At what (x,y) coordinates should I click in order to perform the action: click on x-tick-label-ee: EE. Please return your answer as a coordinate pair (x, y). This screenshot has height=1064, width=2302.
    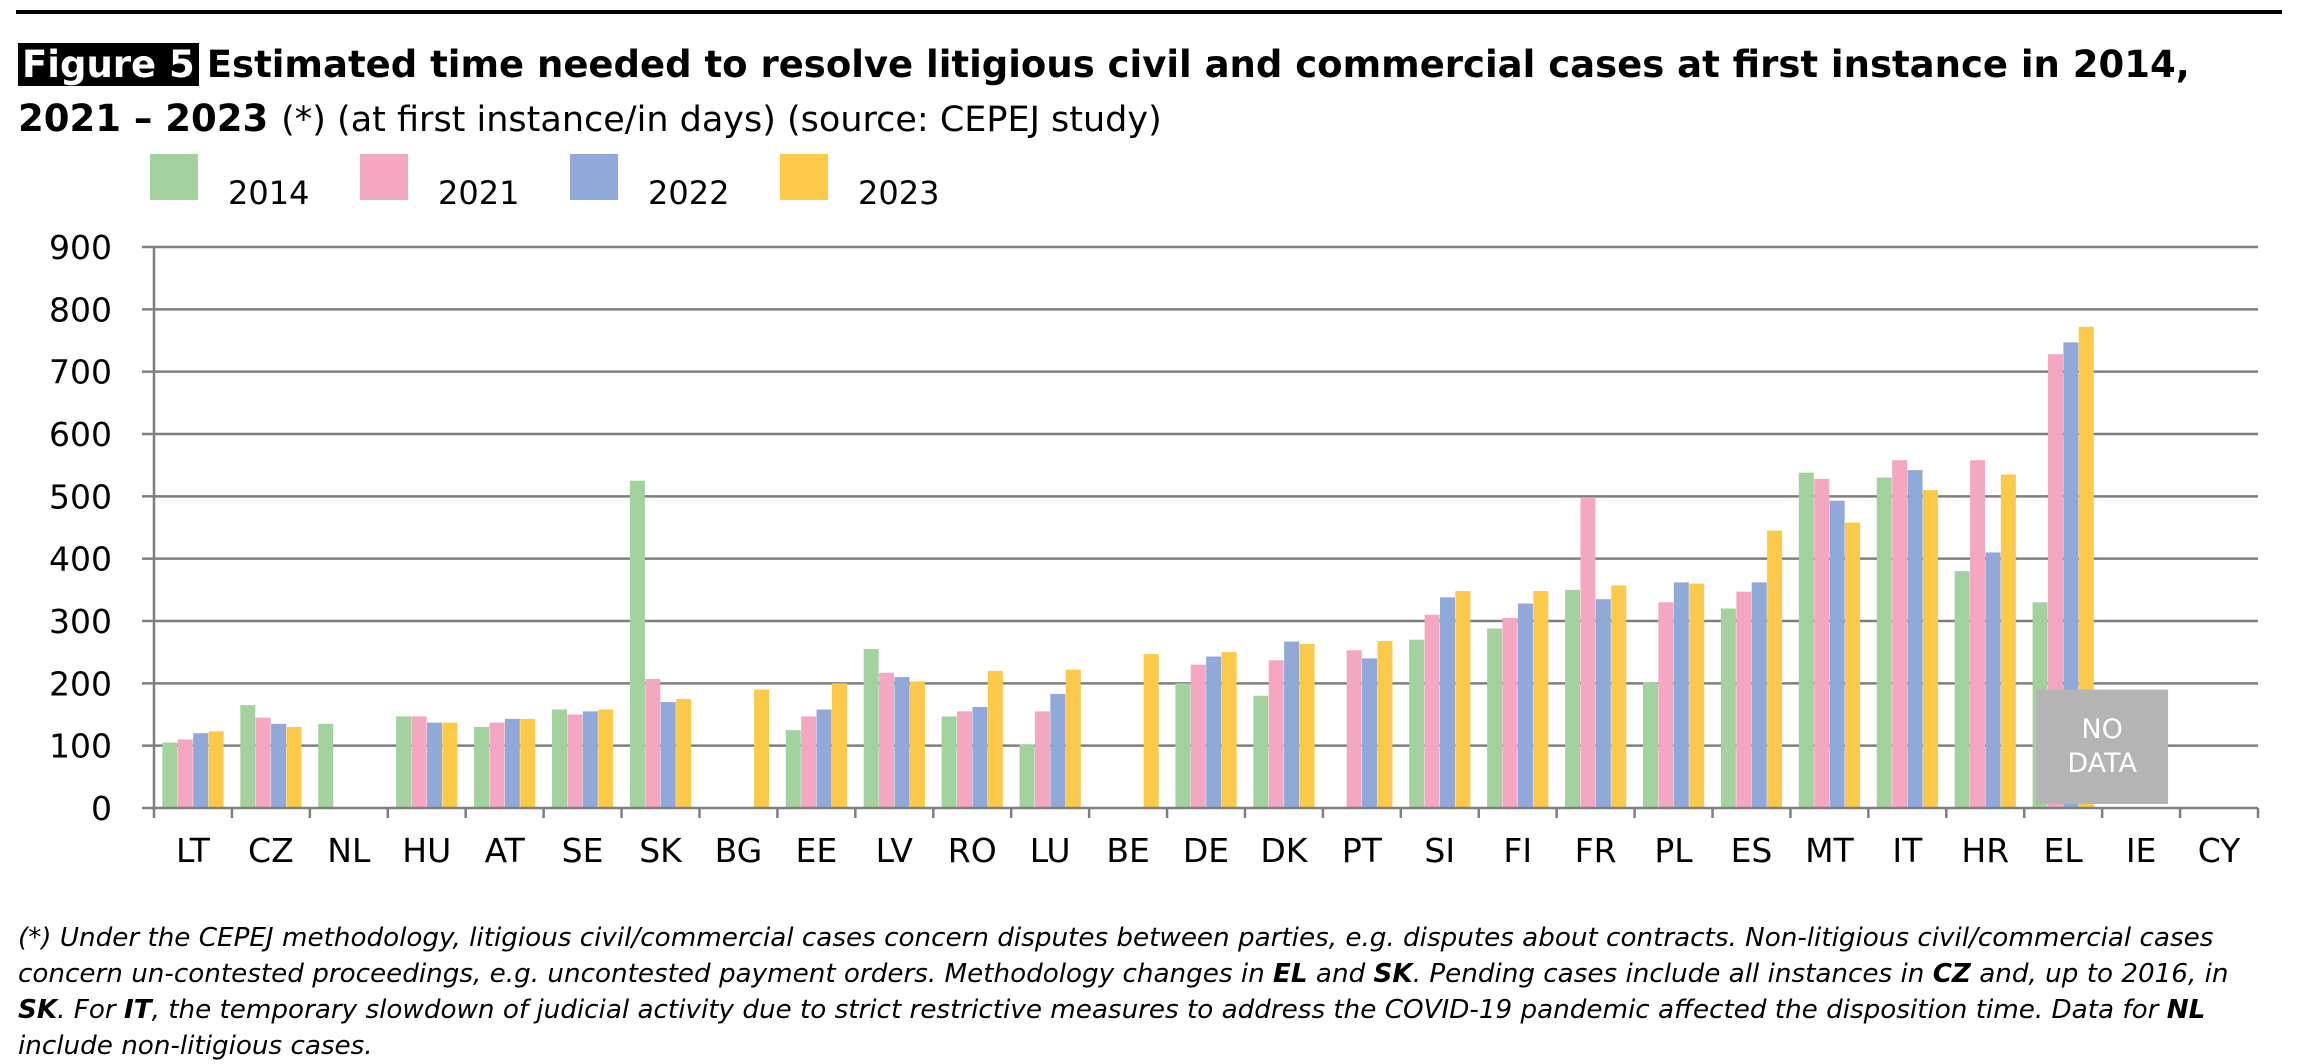
    Looking at the image, I should click on (817, 850).